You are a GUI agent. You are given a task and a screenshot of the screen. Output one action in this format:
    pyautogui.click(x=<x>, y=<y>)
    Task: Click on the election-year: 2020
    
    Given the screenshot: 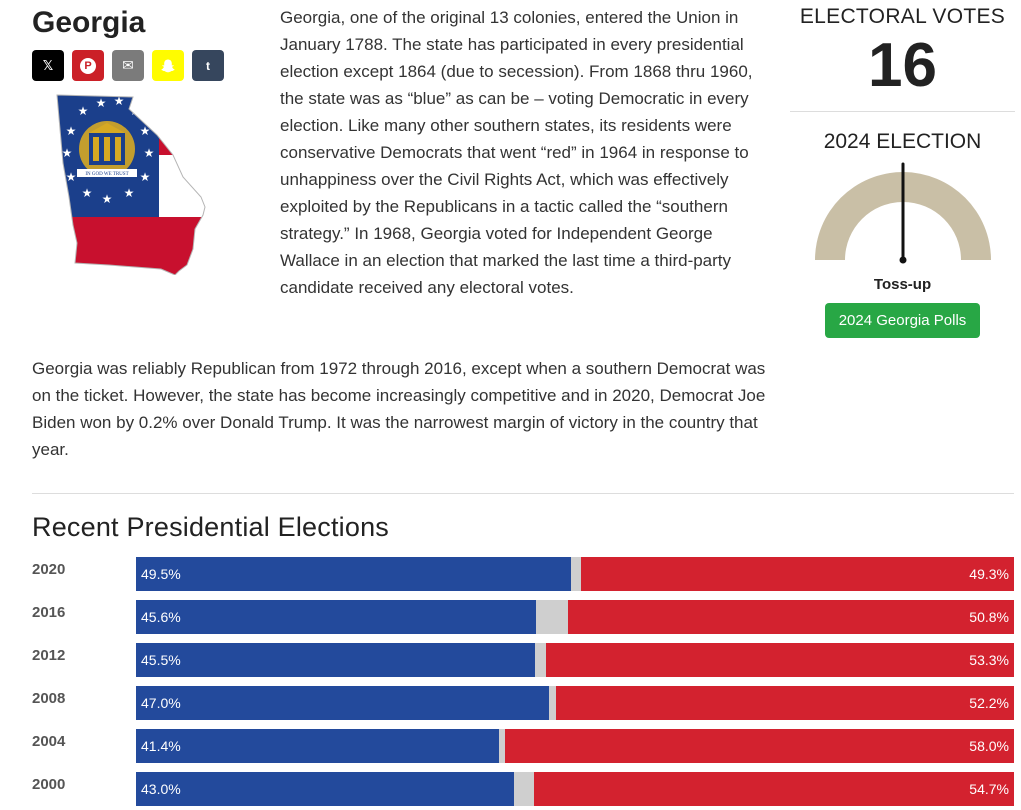 What is the action you would take?
    pyautogui.click(x=49, y=569)
    